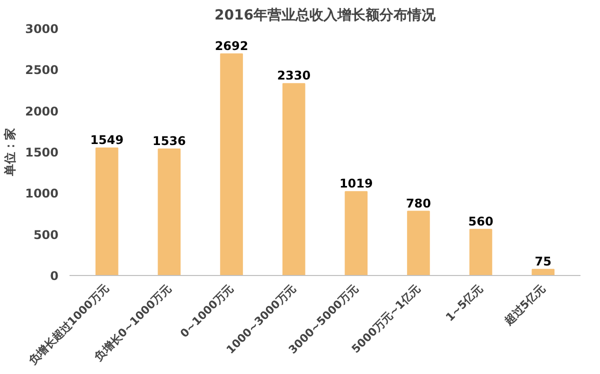  I want to click on y-tick-label: 2000, so click(42, 111).